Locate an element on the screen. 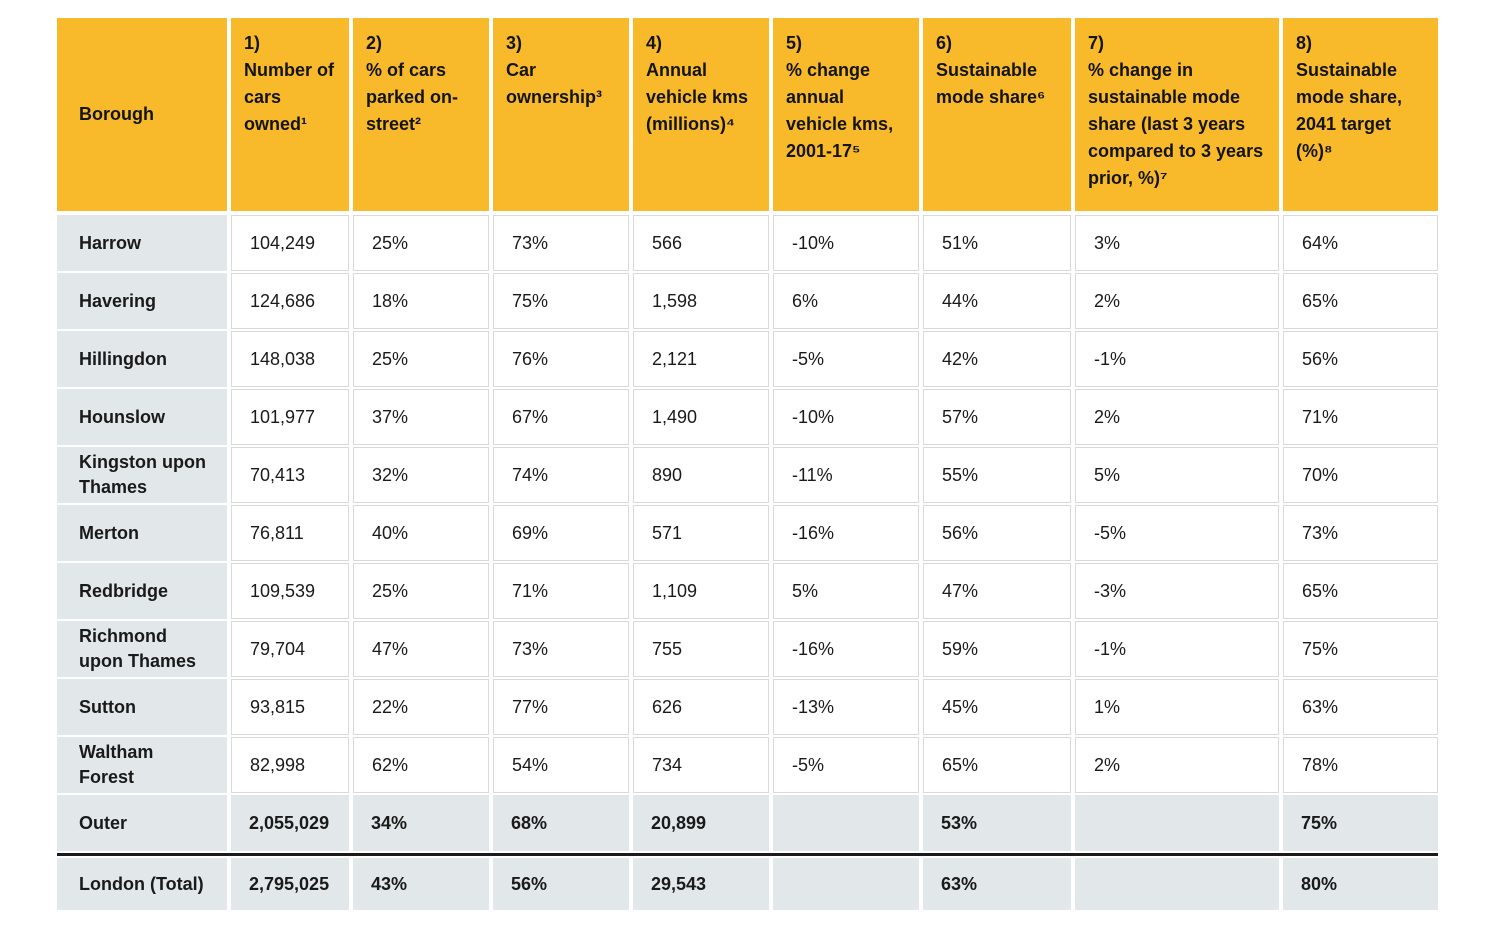 The height and width of the screenshot is (952, 1500). data-cell: 20,899 is located at coordinates (701, 823).